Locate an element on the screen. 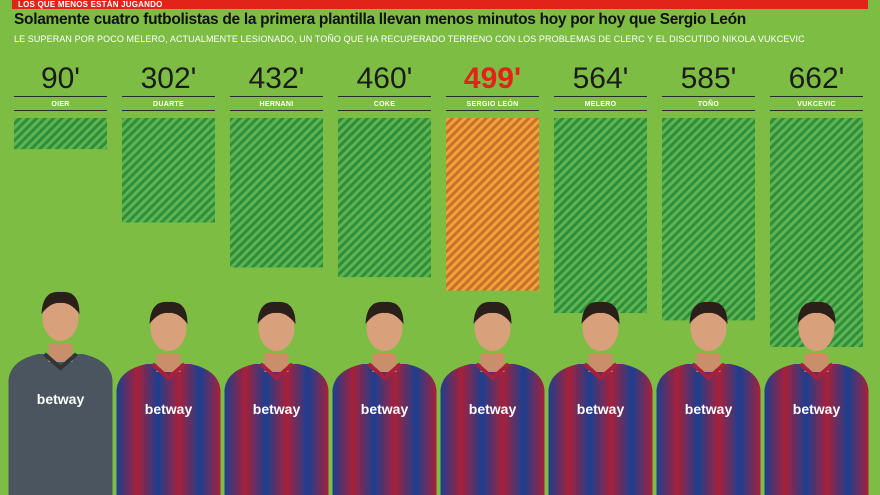 Image resolution: width=880 pixels, height=495 pixels. bar-to-o is located at coordinates (708, 219).